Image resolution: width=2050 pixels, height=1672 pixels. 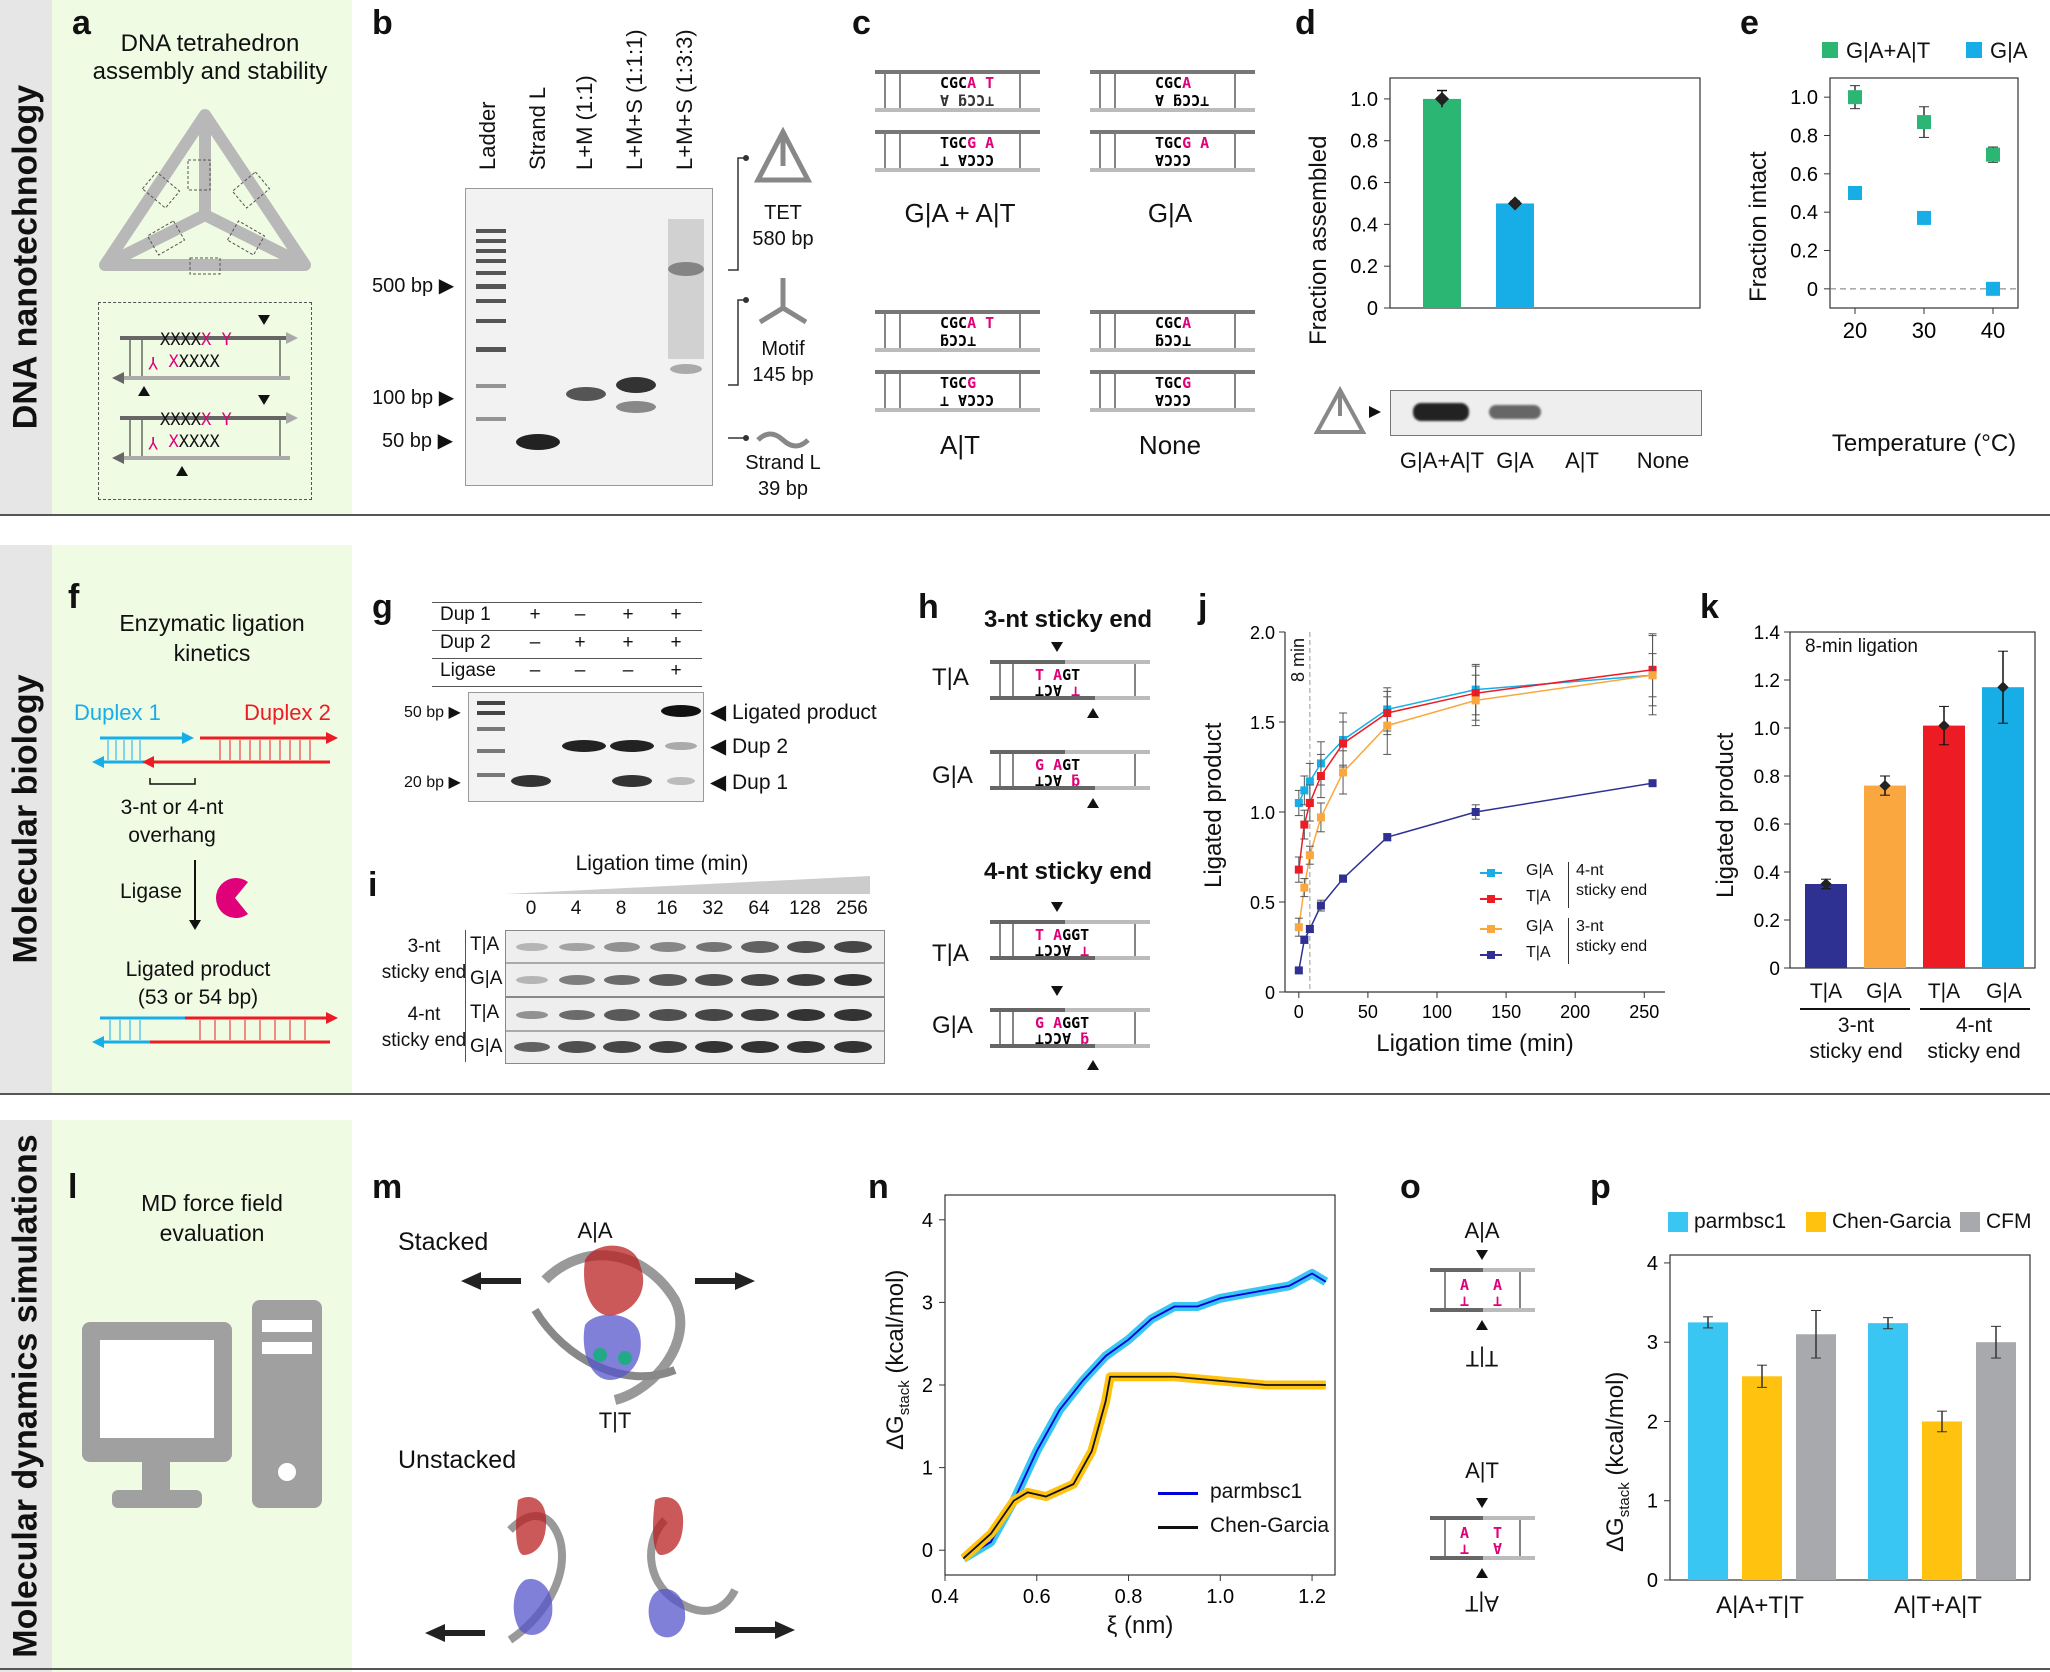 I want to click on chart-e-ytick-label: 0.4, so click(x=1804, y=213).